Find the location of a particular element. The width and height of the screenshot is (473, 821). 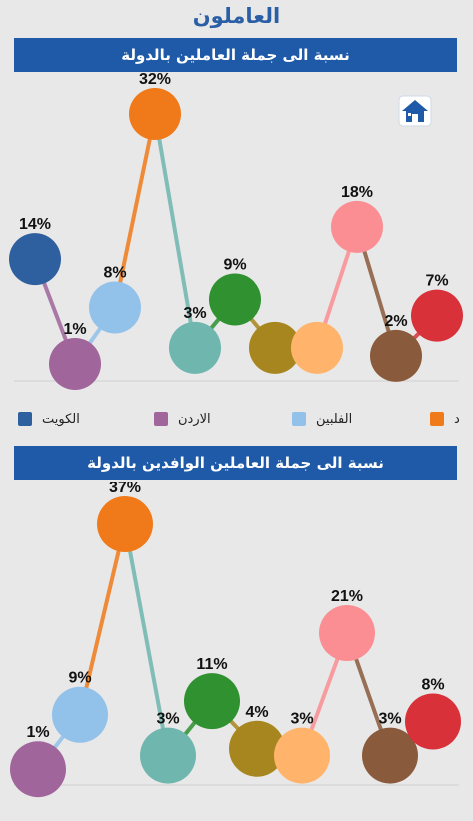

data-label: 7% is located at coordinates (436, 281).